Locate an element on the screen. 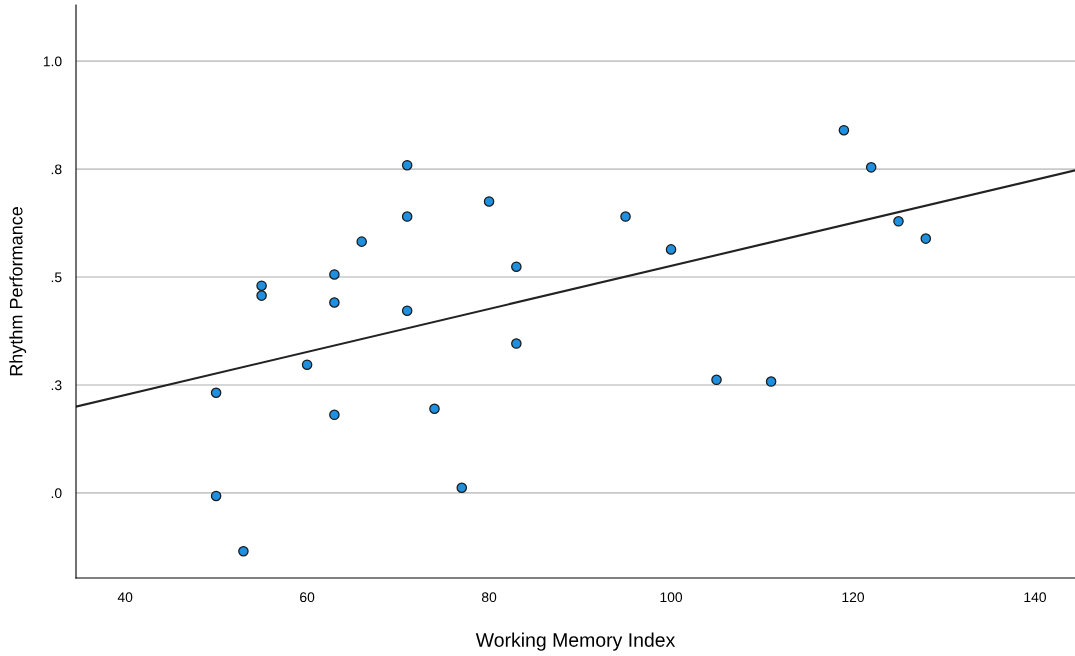 This screenshot has width=1075, height=656. x-tick-label: 60 is located at coordinates (307, 597).